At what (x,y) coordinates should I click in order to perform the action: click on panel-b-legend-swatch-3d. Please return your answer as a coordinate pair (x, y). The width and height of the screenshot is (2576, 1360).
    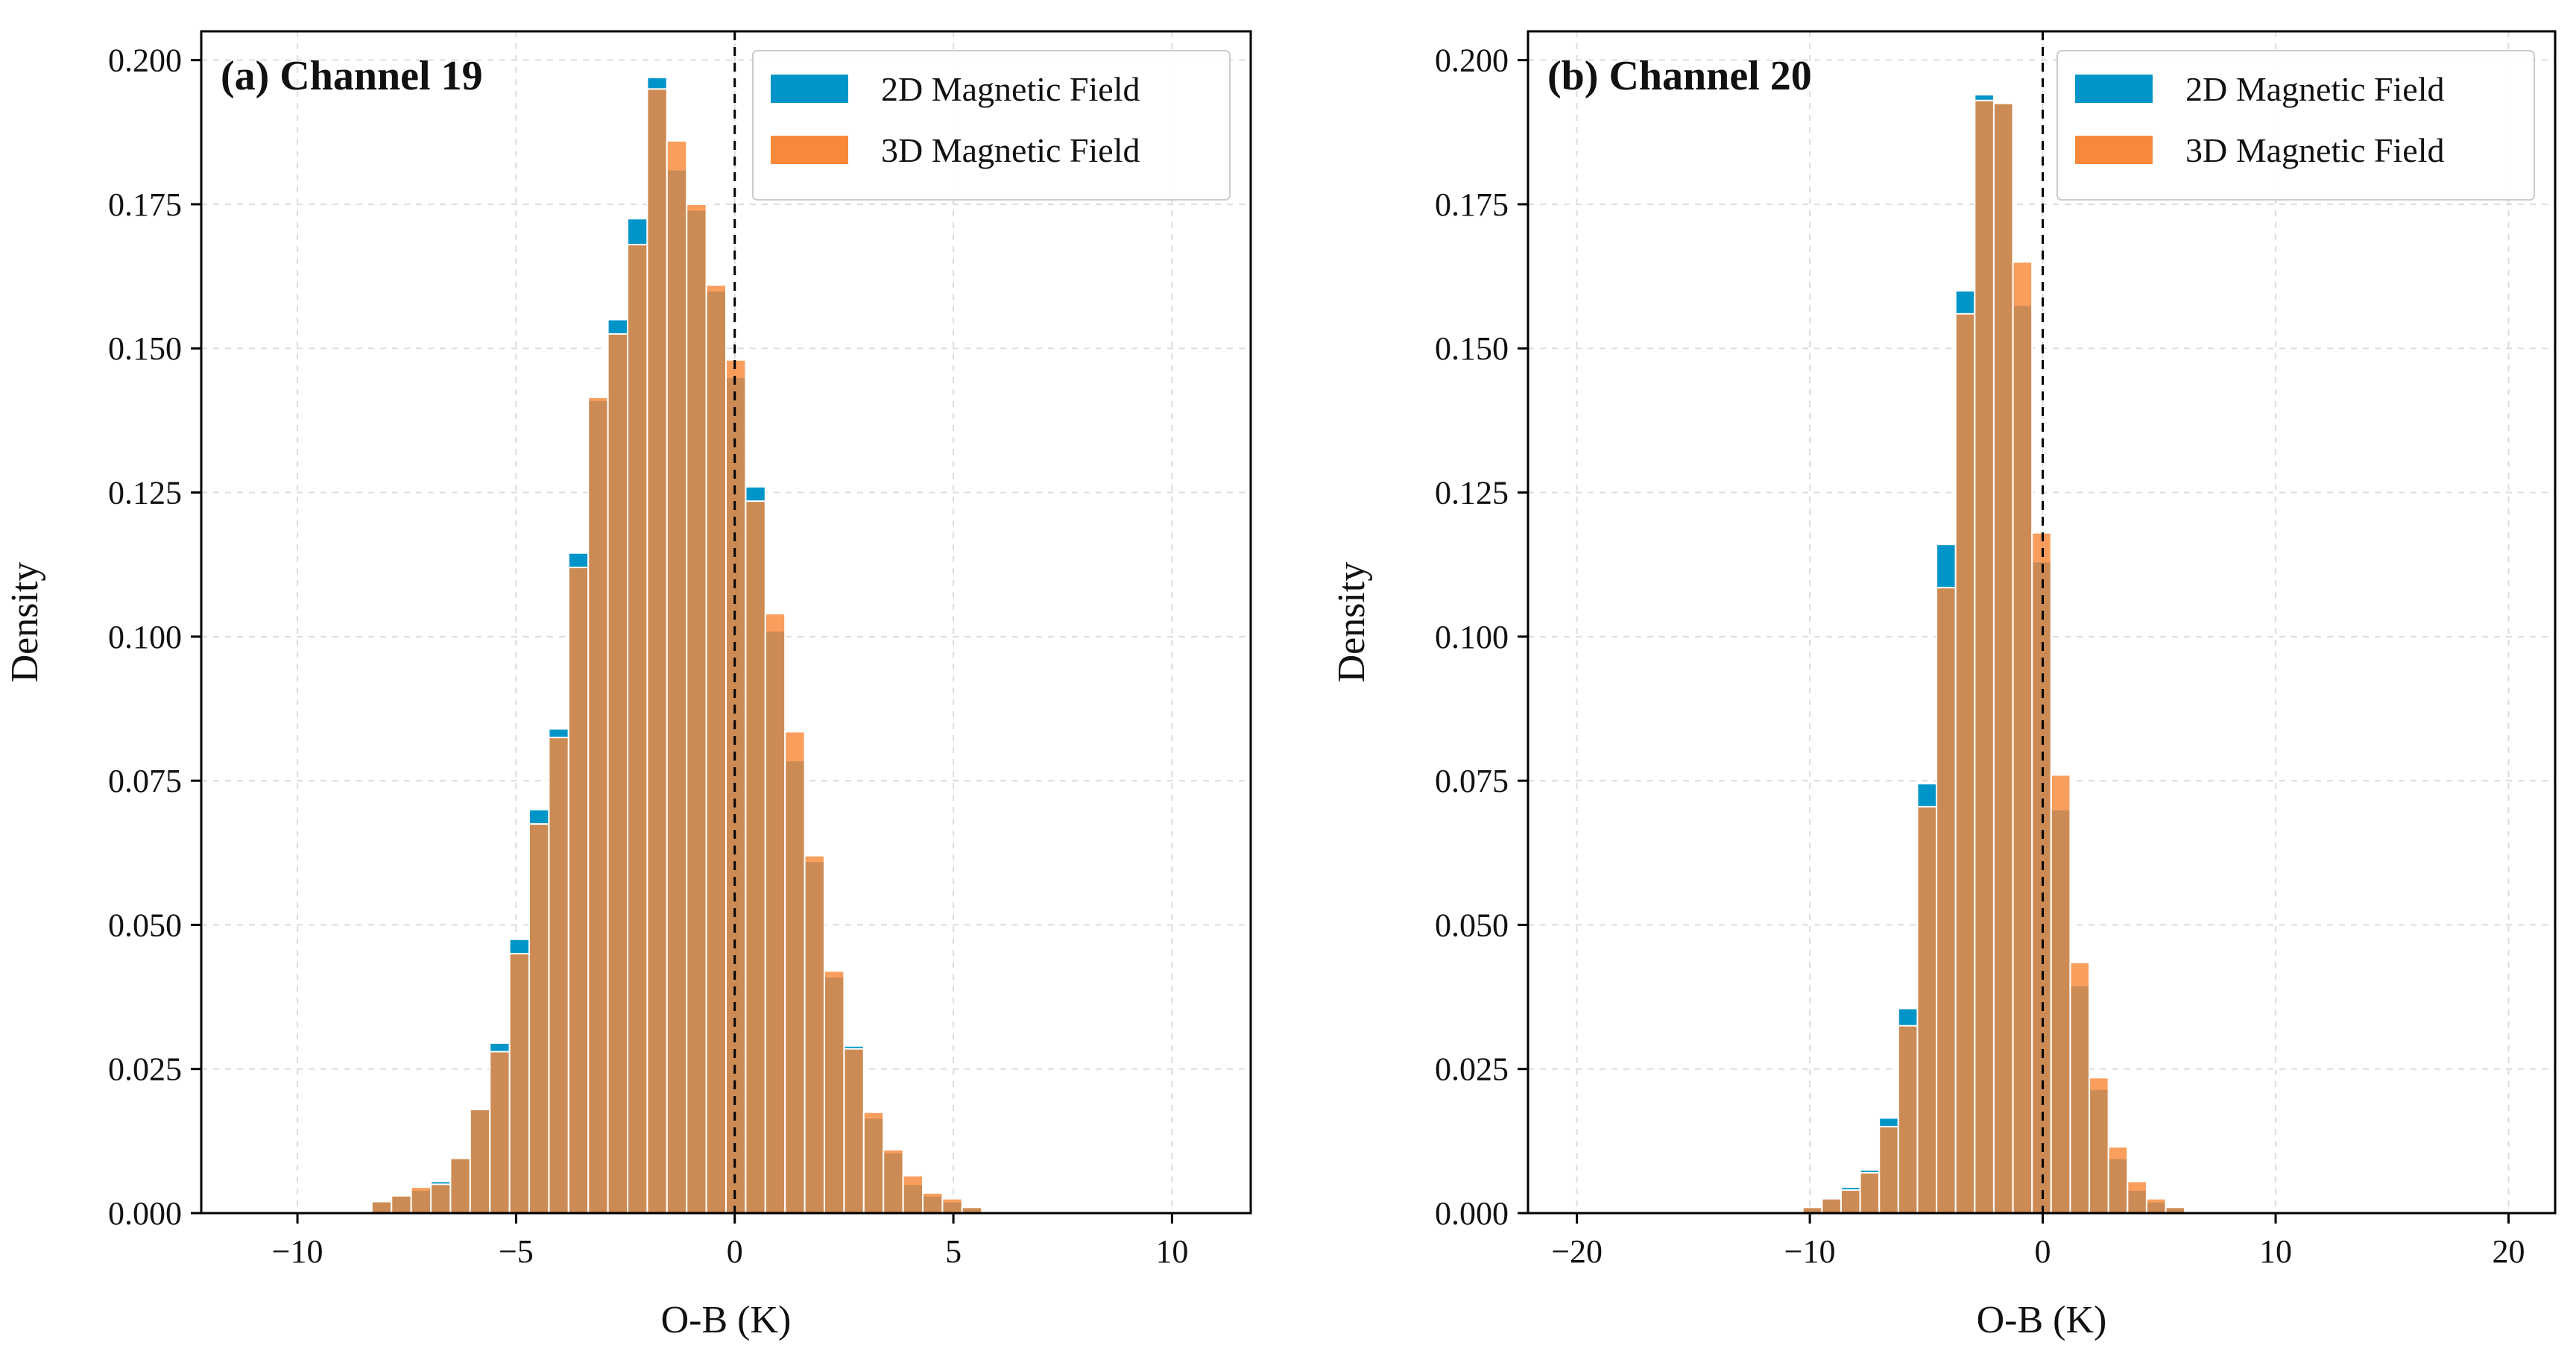
    Looking at the image, I should click on (2114, 150).